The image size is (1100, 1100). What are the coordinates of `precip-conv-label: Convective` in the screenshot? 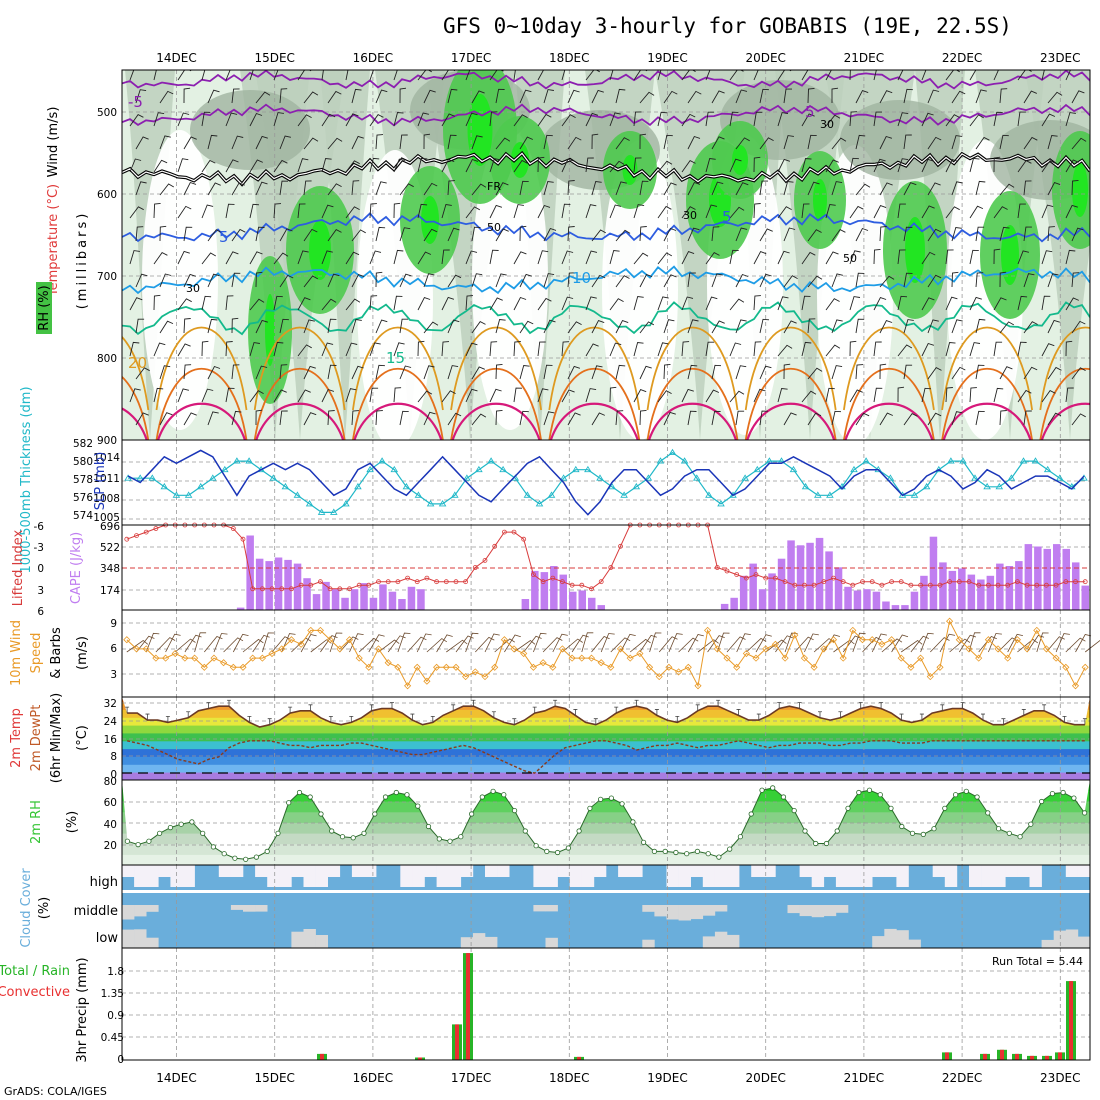 It's located at (35, 992).